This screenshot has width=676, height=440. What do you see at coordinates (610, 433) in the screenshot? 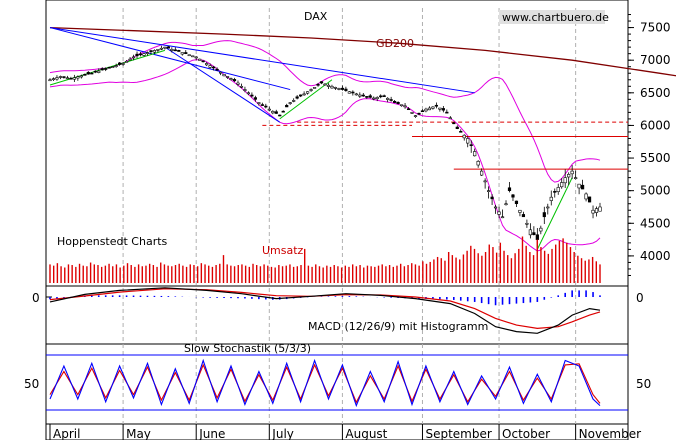
I see `x-tick-label-november: November` at bounding box center [610, 433].